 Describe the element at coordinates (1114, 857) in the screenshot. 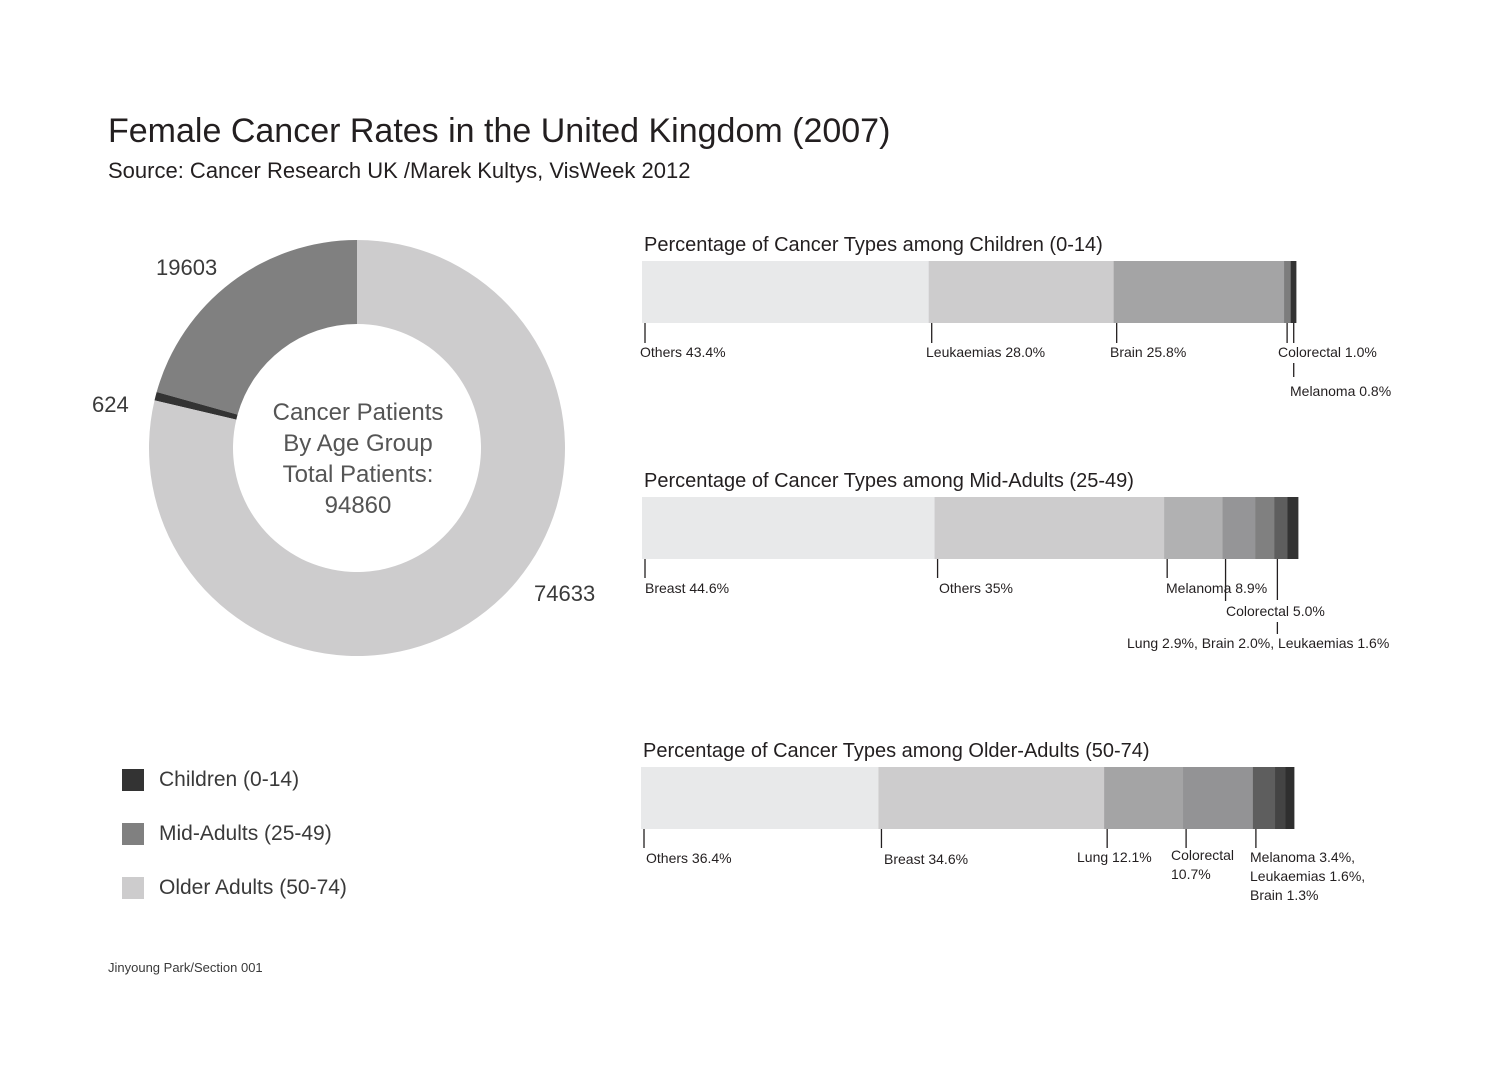

I see `segment-label: Lung 12.1%` at that location.